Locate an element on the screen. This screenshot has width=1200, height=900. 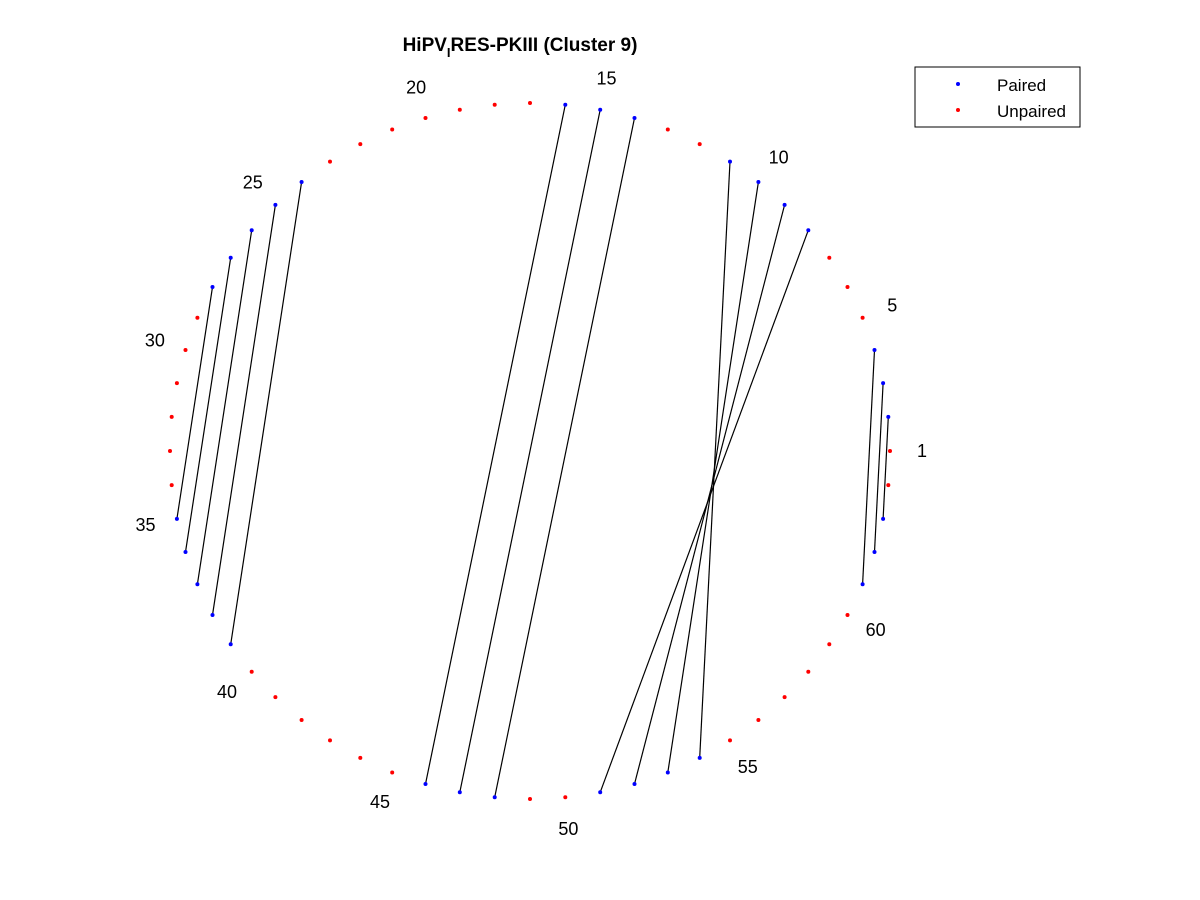
legend-box is located at coordinates (997, 97).